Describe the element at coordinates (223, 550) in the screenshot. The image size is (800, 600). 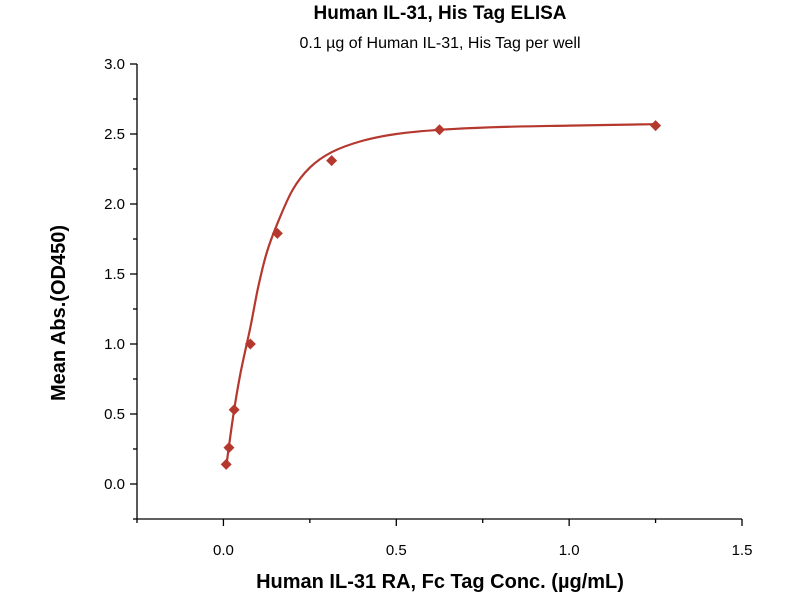
I see `x-tick-label: 0.0` at that location.